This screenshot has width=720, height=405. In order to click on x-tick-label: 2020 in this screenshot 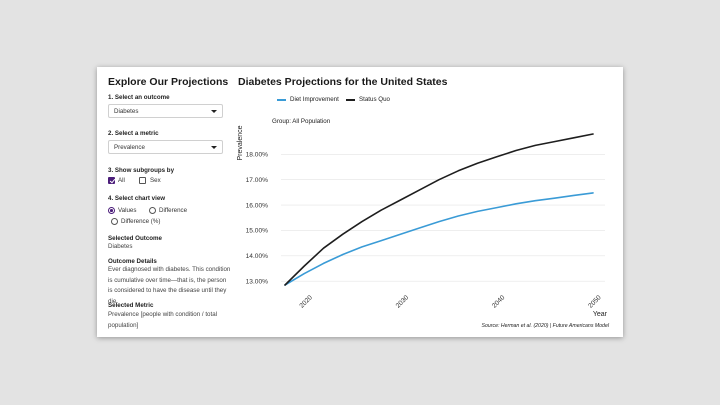, I will do `click(307, 302)`.